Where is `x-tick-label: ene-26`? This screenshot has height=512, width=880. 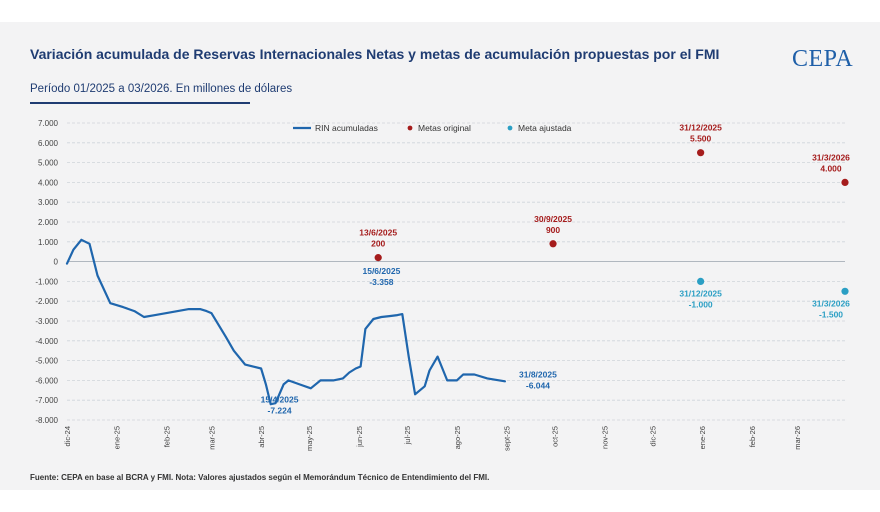 x-tick-label: ene-26 is located at coordinates (702, 437).